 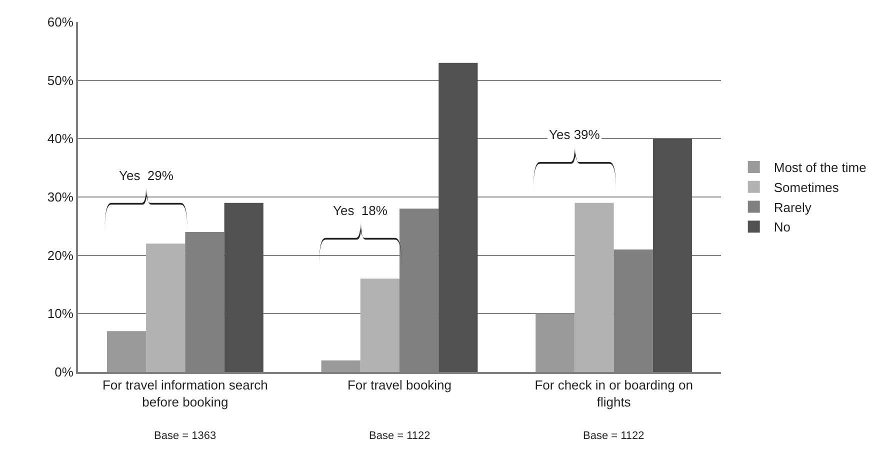 What do you see at coordinates (60, 22) in the screenshot?
I see `y-tick-label: 60%` at bounding box center [60, 22].